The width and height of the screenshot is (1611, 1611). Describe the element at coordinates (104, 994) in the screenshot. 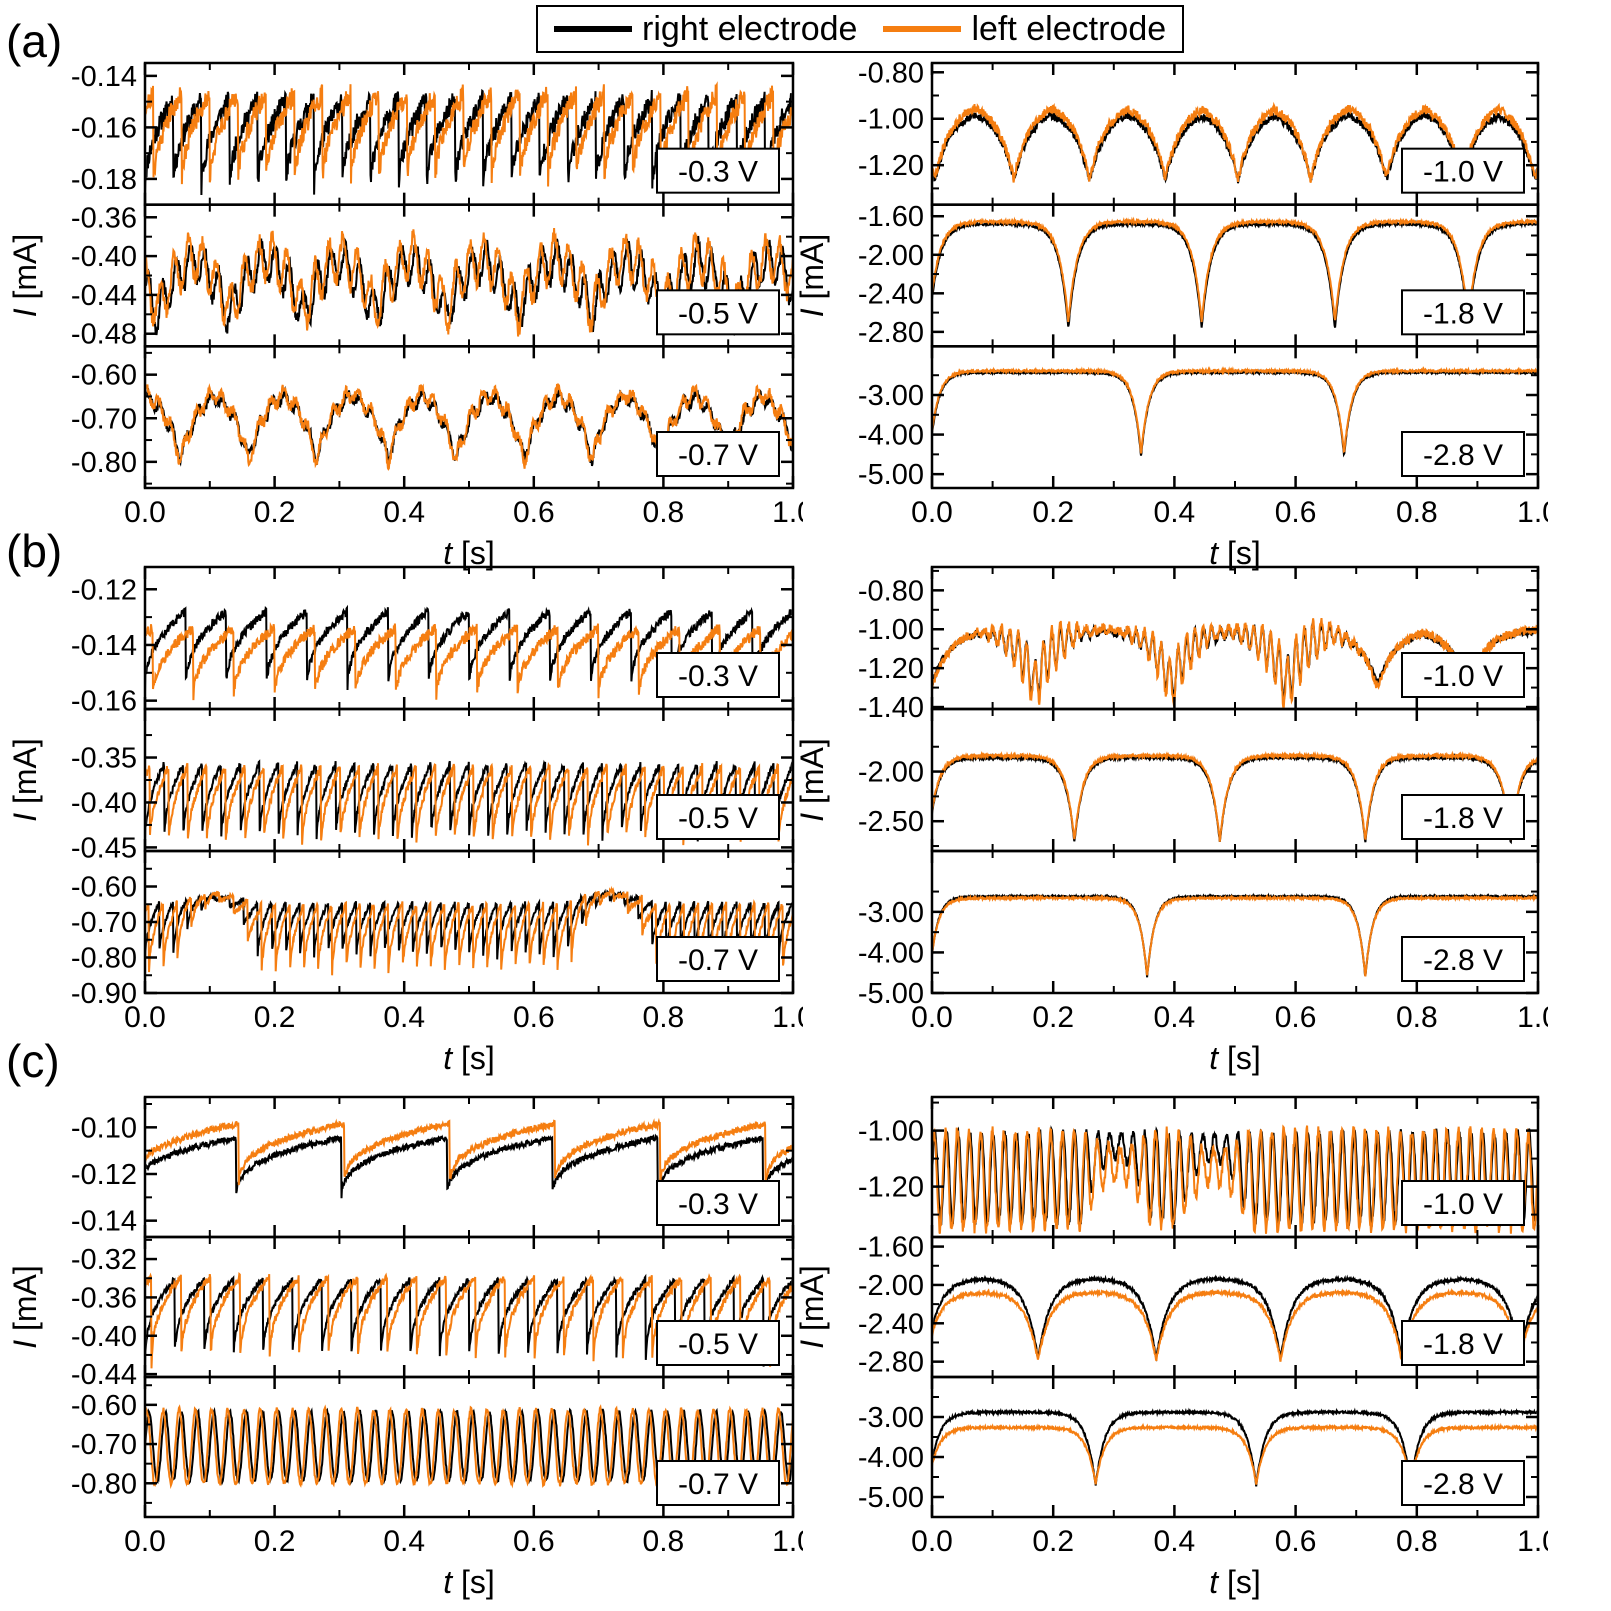

I see `y-tick-label: -0.90` at that location.